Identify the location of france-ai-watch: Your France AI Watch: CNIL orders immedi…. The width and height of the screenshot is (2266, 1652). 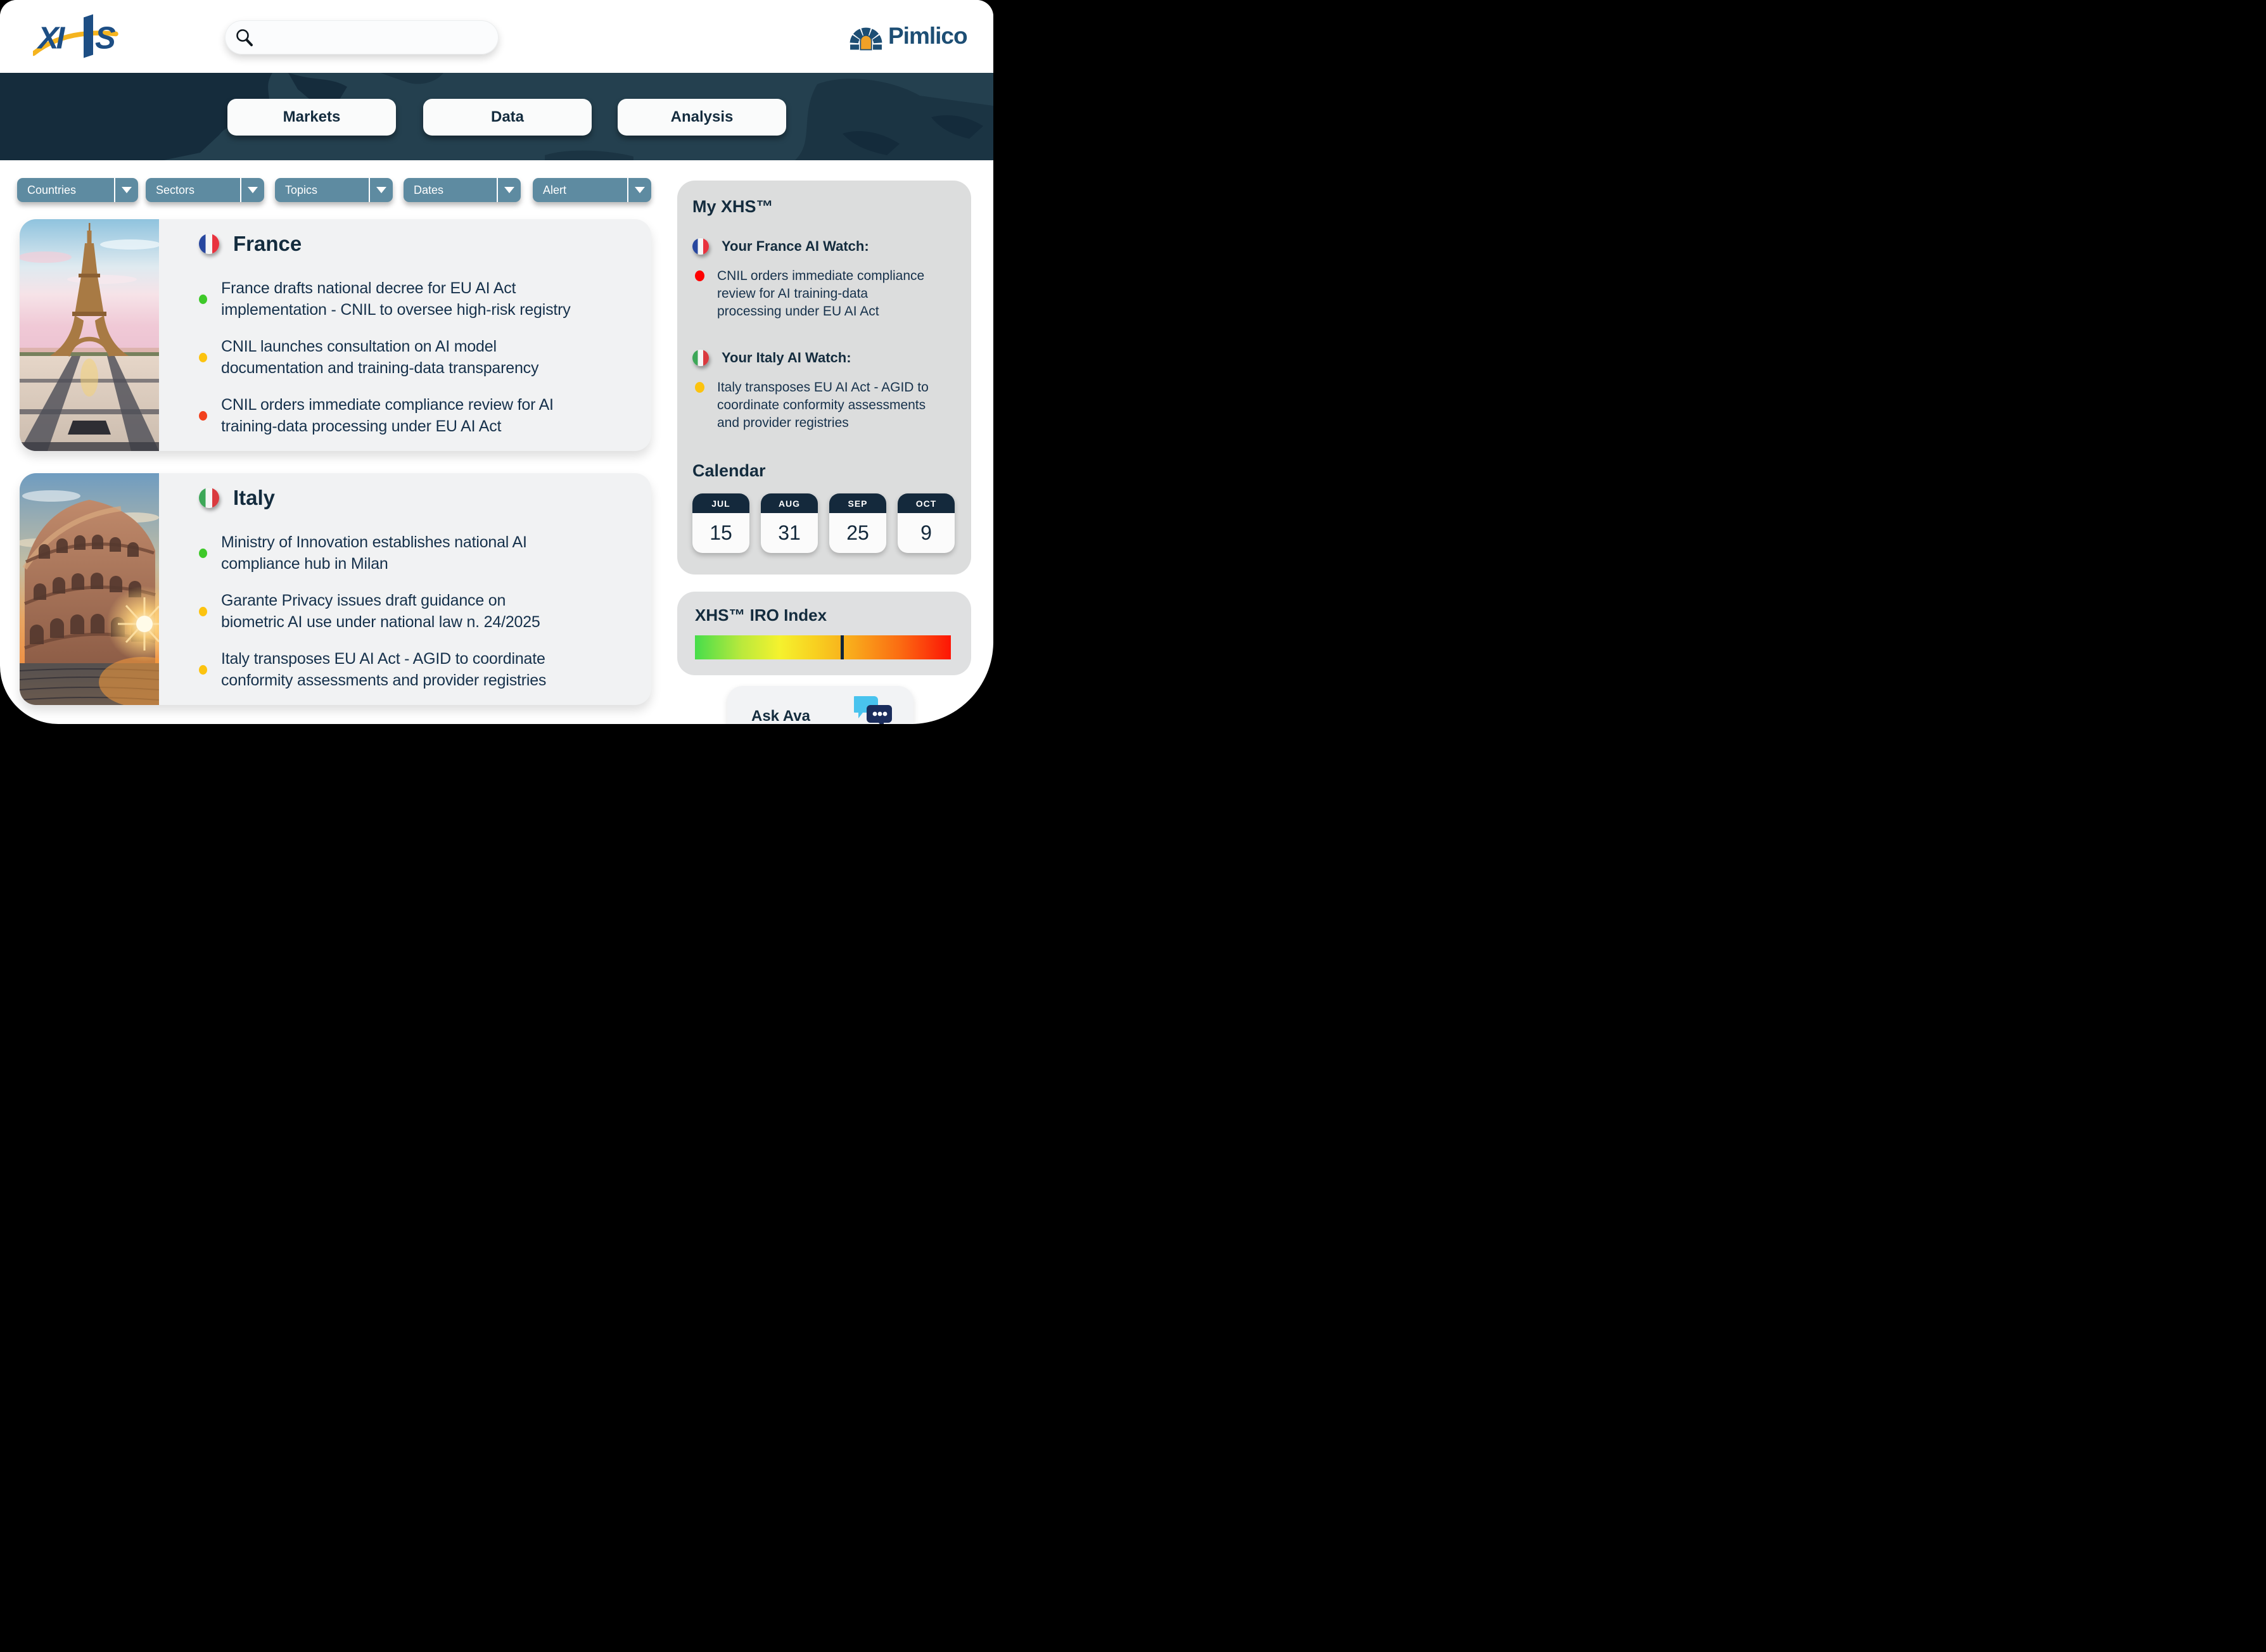
(824, 279).